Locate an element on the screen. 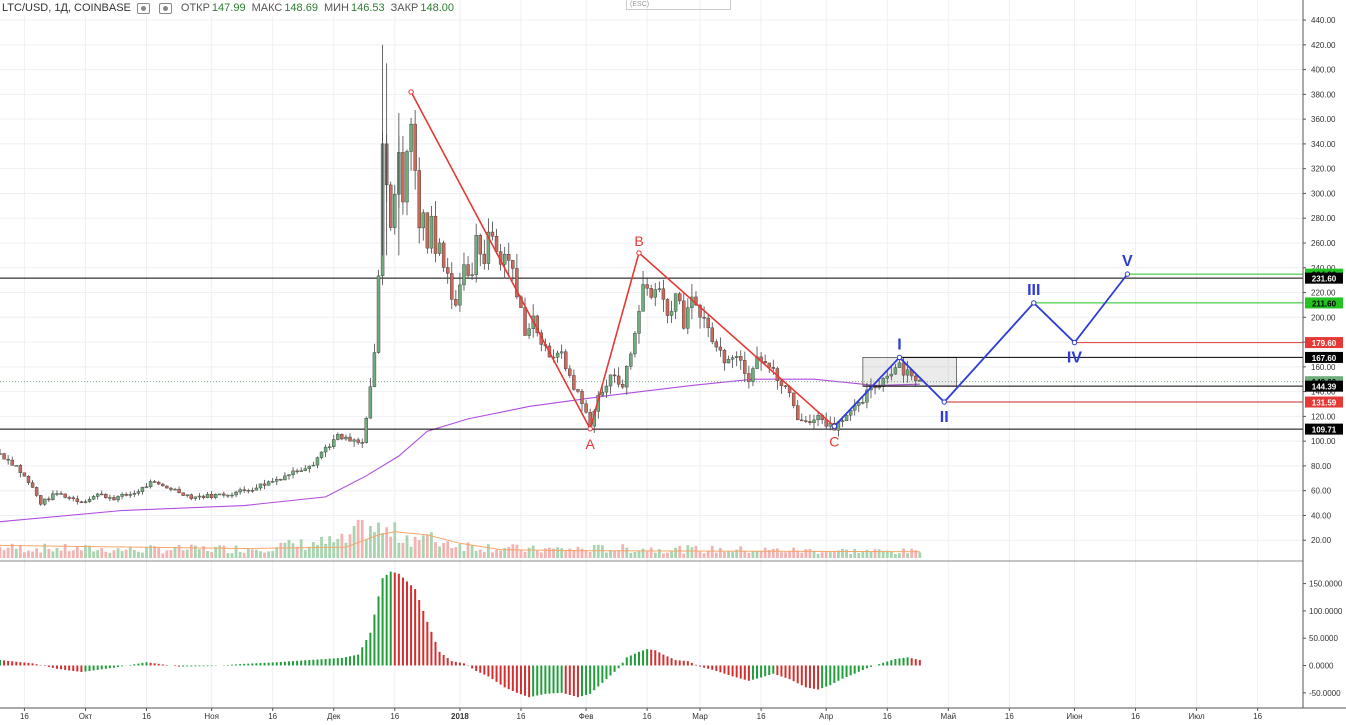 The width and height of the screenshot is (1346, 725). price-tick-label: 400.00 is located at coordinates (1323, 70).